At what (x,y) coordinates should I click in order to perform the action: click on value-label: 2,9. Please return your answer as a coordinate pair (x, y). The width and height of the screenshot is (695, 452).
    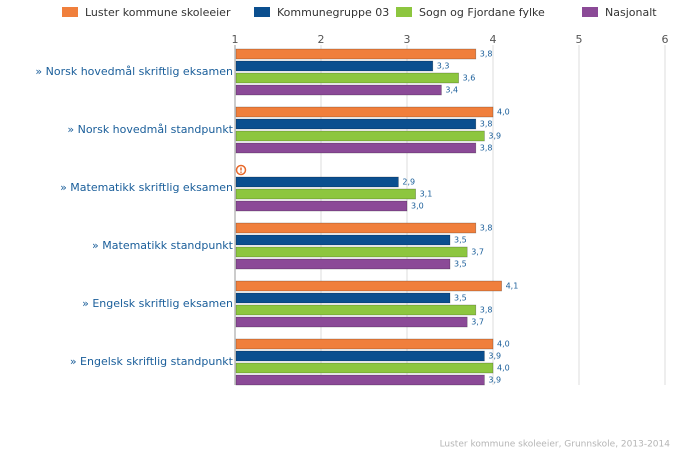
    Looking at the image, I should click on (408, 182).